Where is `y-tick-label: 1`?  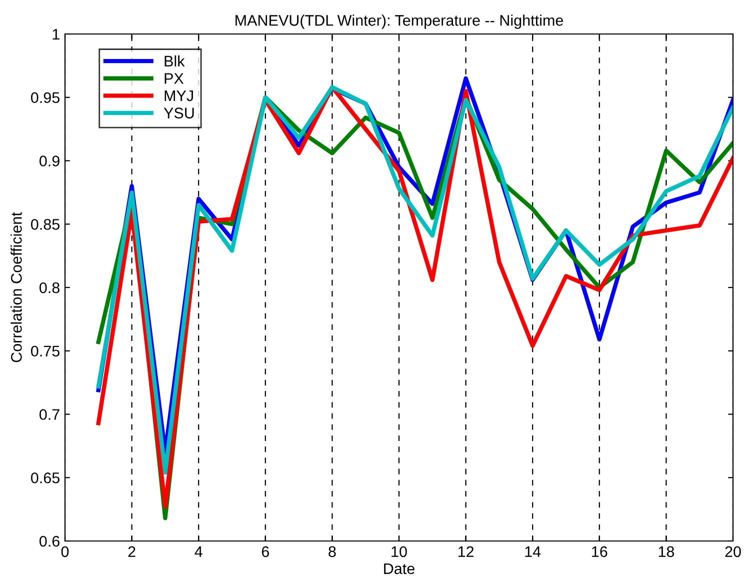 y-tick-label: 1 is located at coordinates (56, 34).